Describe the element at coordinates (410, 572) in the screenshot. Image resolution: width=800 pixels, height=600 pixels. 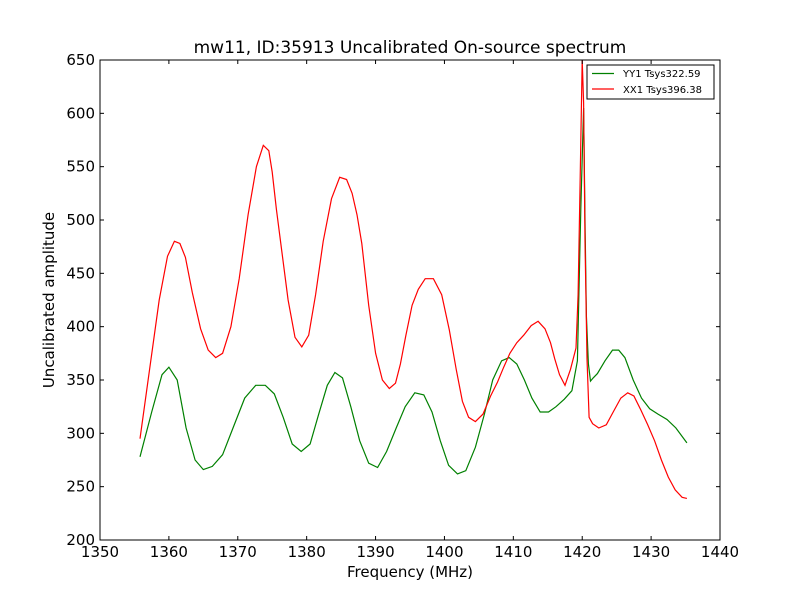
I see `x-axis-label: Frequency (MHz)` at that location.